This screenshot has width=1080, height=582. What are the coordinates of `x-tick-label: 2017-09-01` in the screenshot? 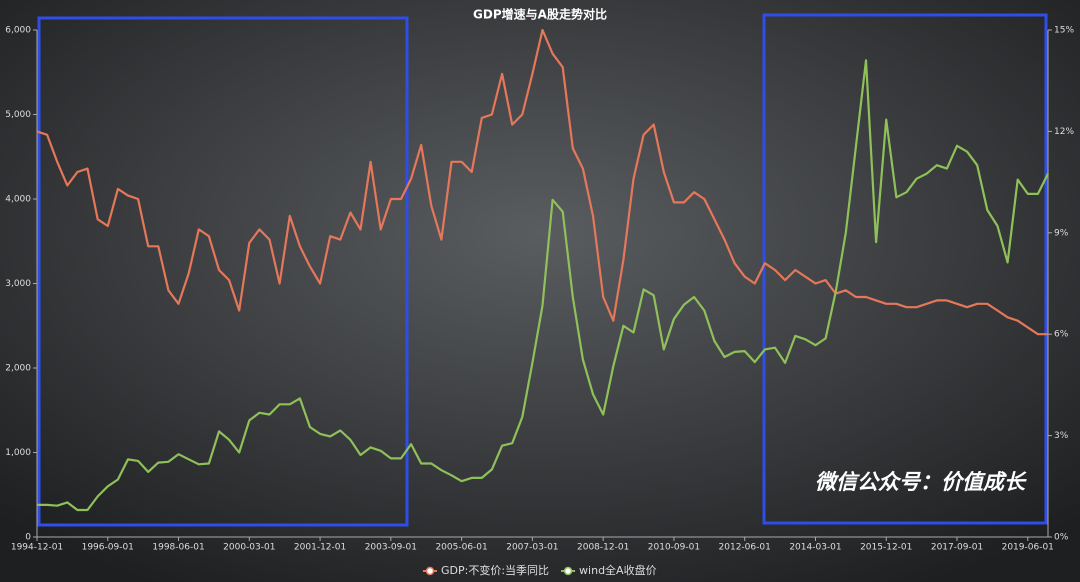 It's located at (957, 548).